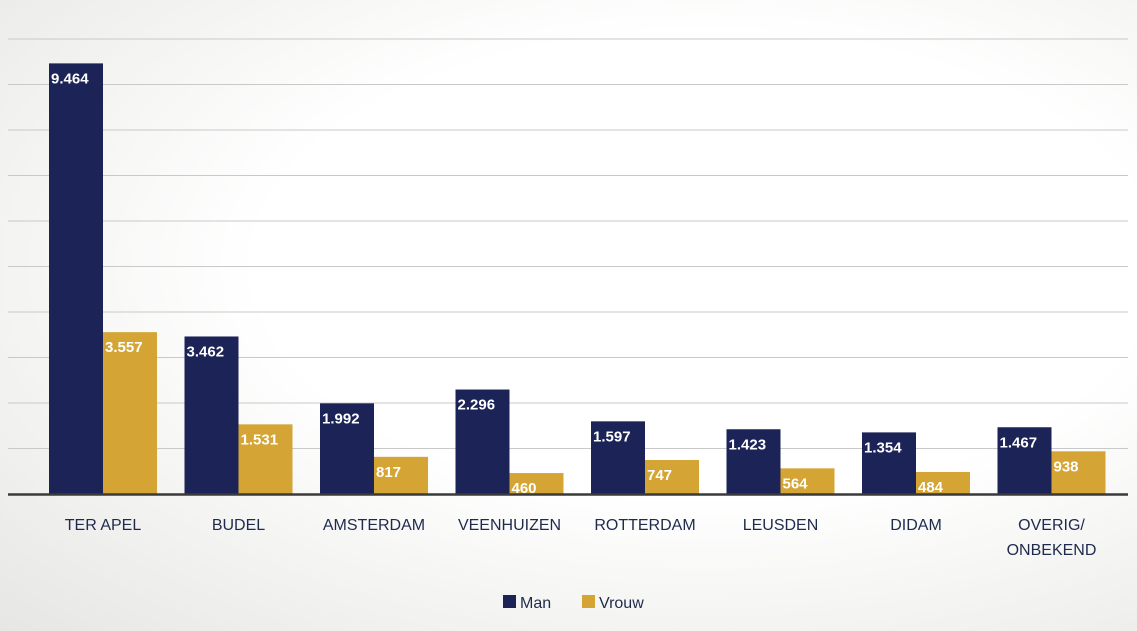 The image size is (1137, 631). Describe the element at coordinates (260, 439) in the screenshot. I see `data-label: 1.531` at that location.